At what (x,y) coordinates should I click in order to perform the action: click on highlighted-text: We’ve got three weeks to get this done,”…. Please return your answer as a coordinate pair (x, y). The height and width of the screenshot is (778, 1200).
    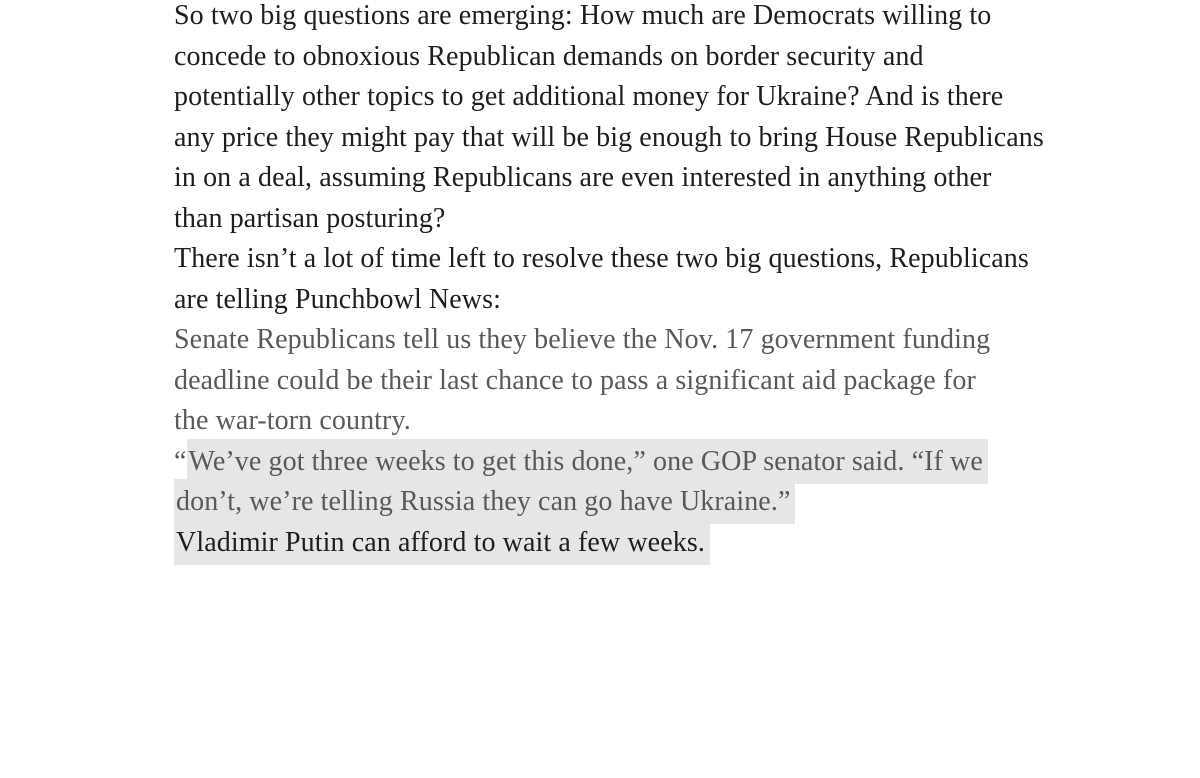
    Looking at the image, I should click on (587, 461).